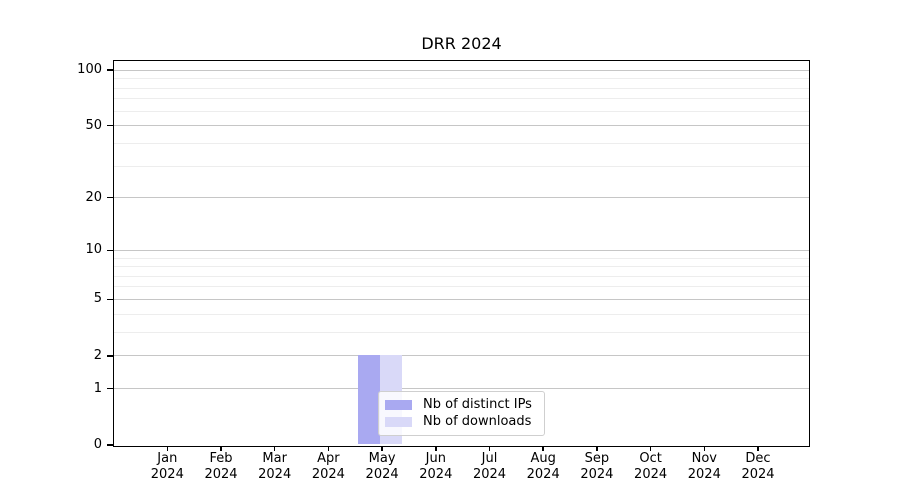 The width and height of the screenshot is (900, 500). Describe the element at coordinates (398, 422) in the screenshot. I see `legend-swatch-downloads` at that location.